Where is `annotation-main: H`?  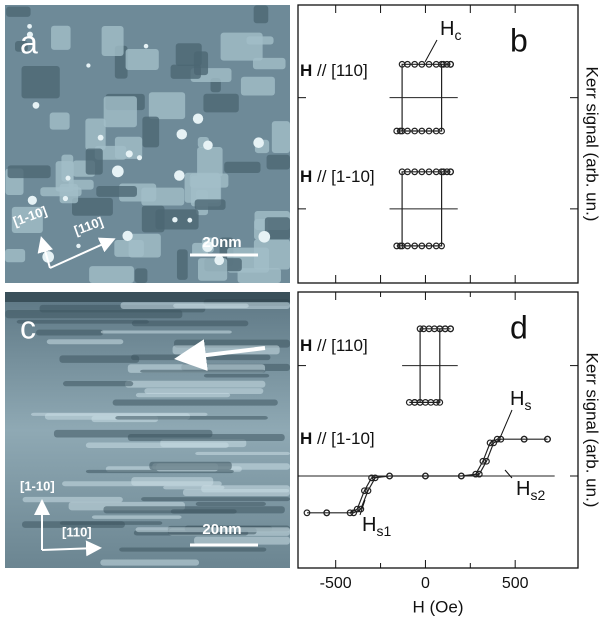 annotation-main: H is located at coordinates (517, 399).